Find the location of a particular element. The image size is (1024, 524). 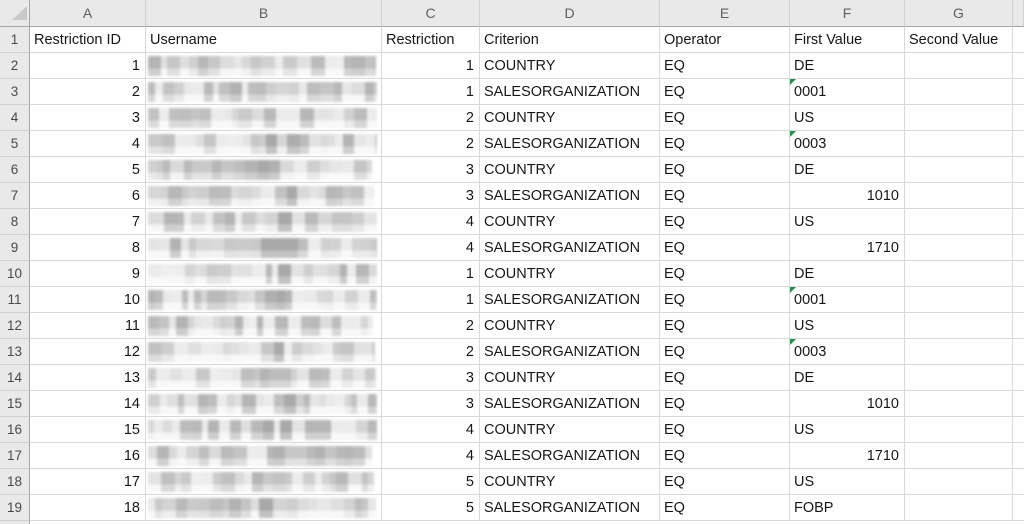

cell-D14: COUNTRY is located at coordinates (570, 378).